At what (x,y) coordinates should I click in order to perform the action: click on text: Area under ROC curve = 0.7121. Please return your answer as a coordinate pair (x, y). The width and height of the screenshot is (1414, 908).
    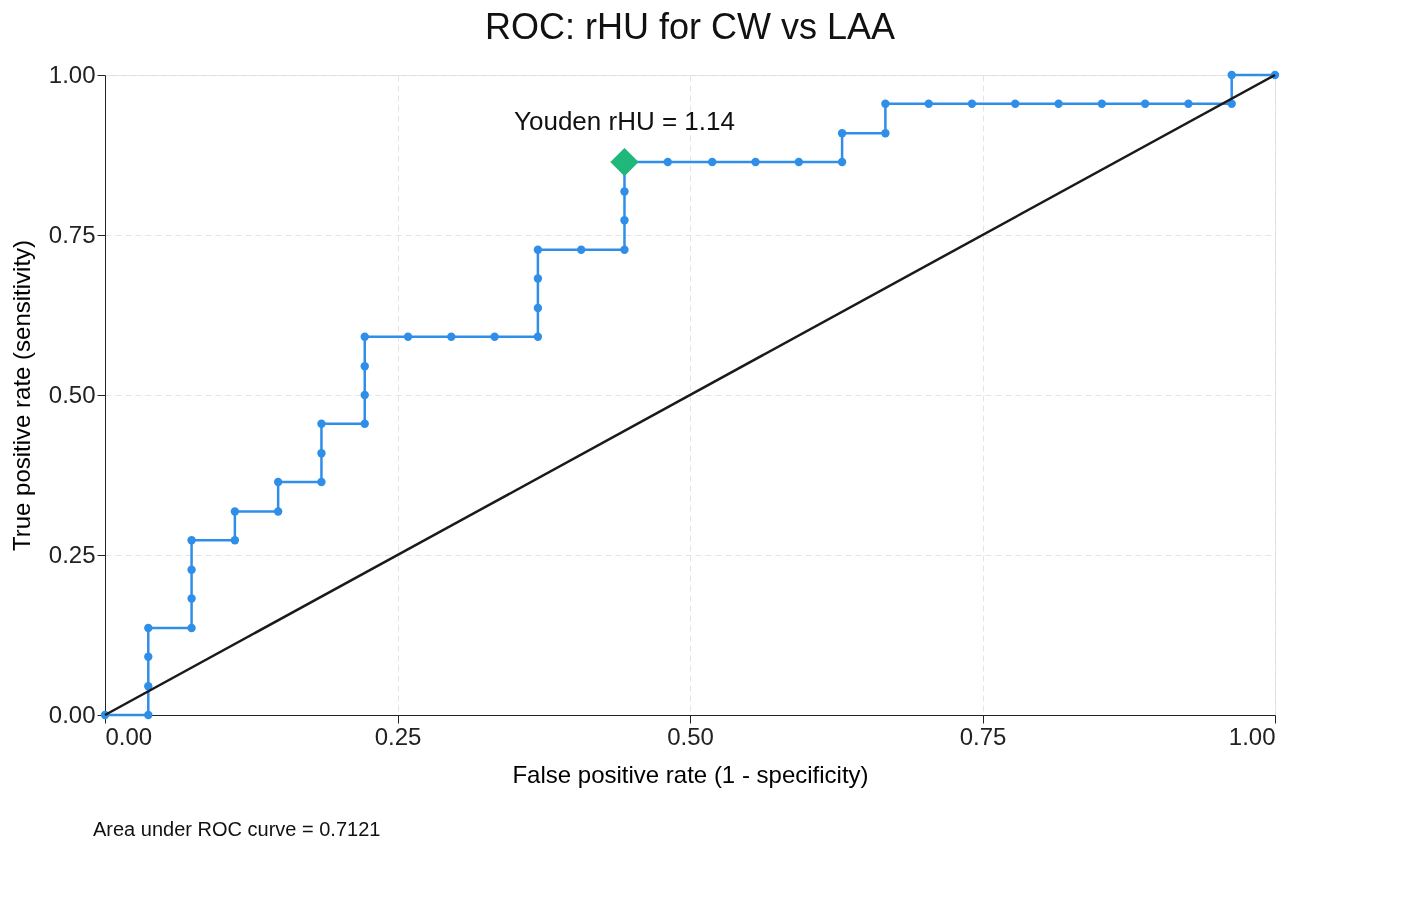
    Looking at the image, I should click on (237, 829).